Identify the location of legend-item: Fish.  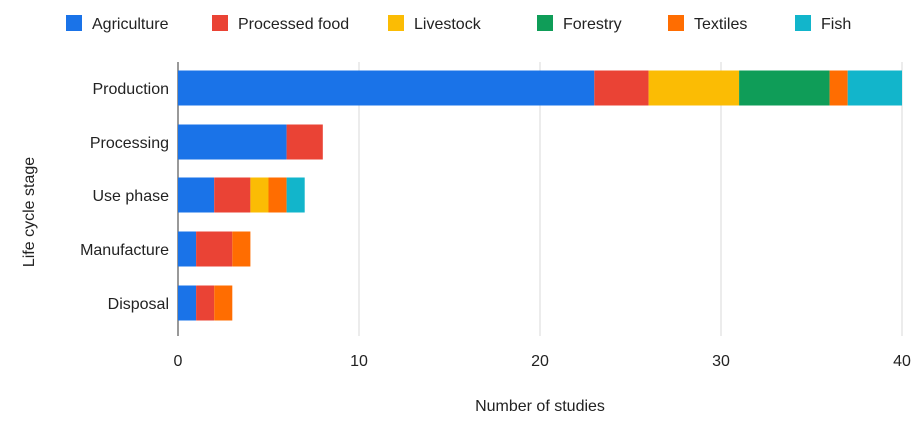
(823, 24).